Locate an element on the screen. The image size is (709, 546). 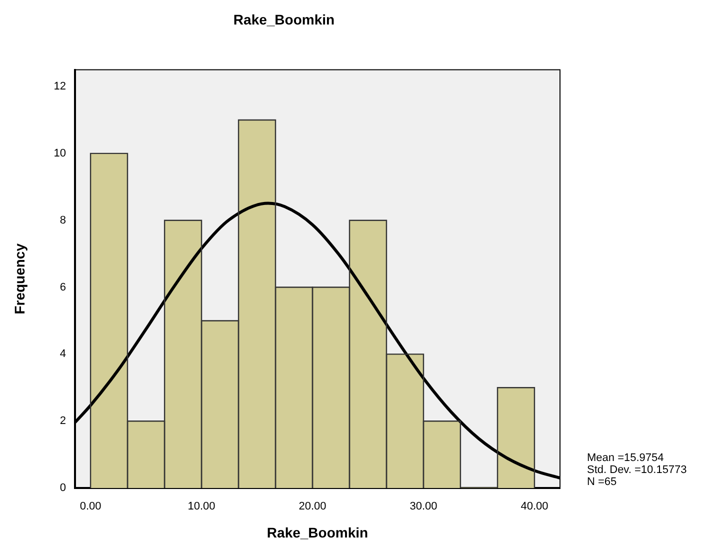
x-tick-label: 20.00 is located at coordinates (312, 506).